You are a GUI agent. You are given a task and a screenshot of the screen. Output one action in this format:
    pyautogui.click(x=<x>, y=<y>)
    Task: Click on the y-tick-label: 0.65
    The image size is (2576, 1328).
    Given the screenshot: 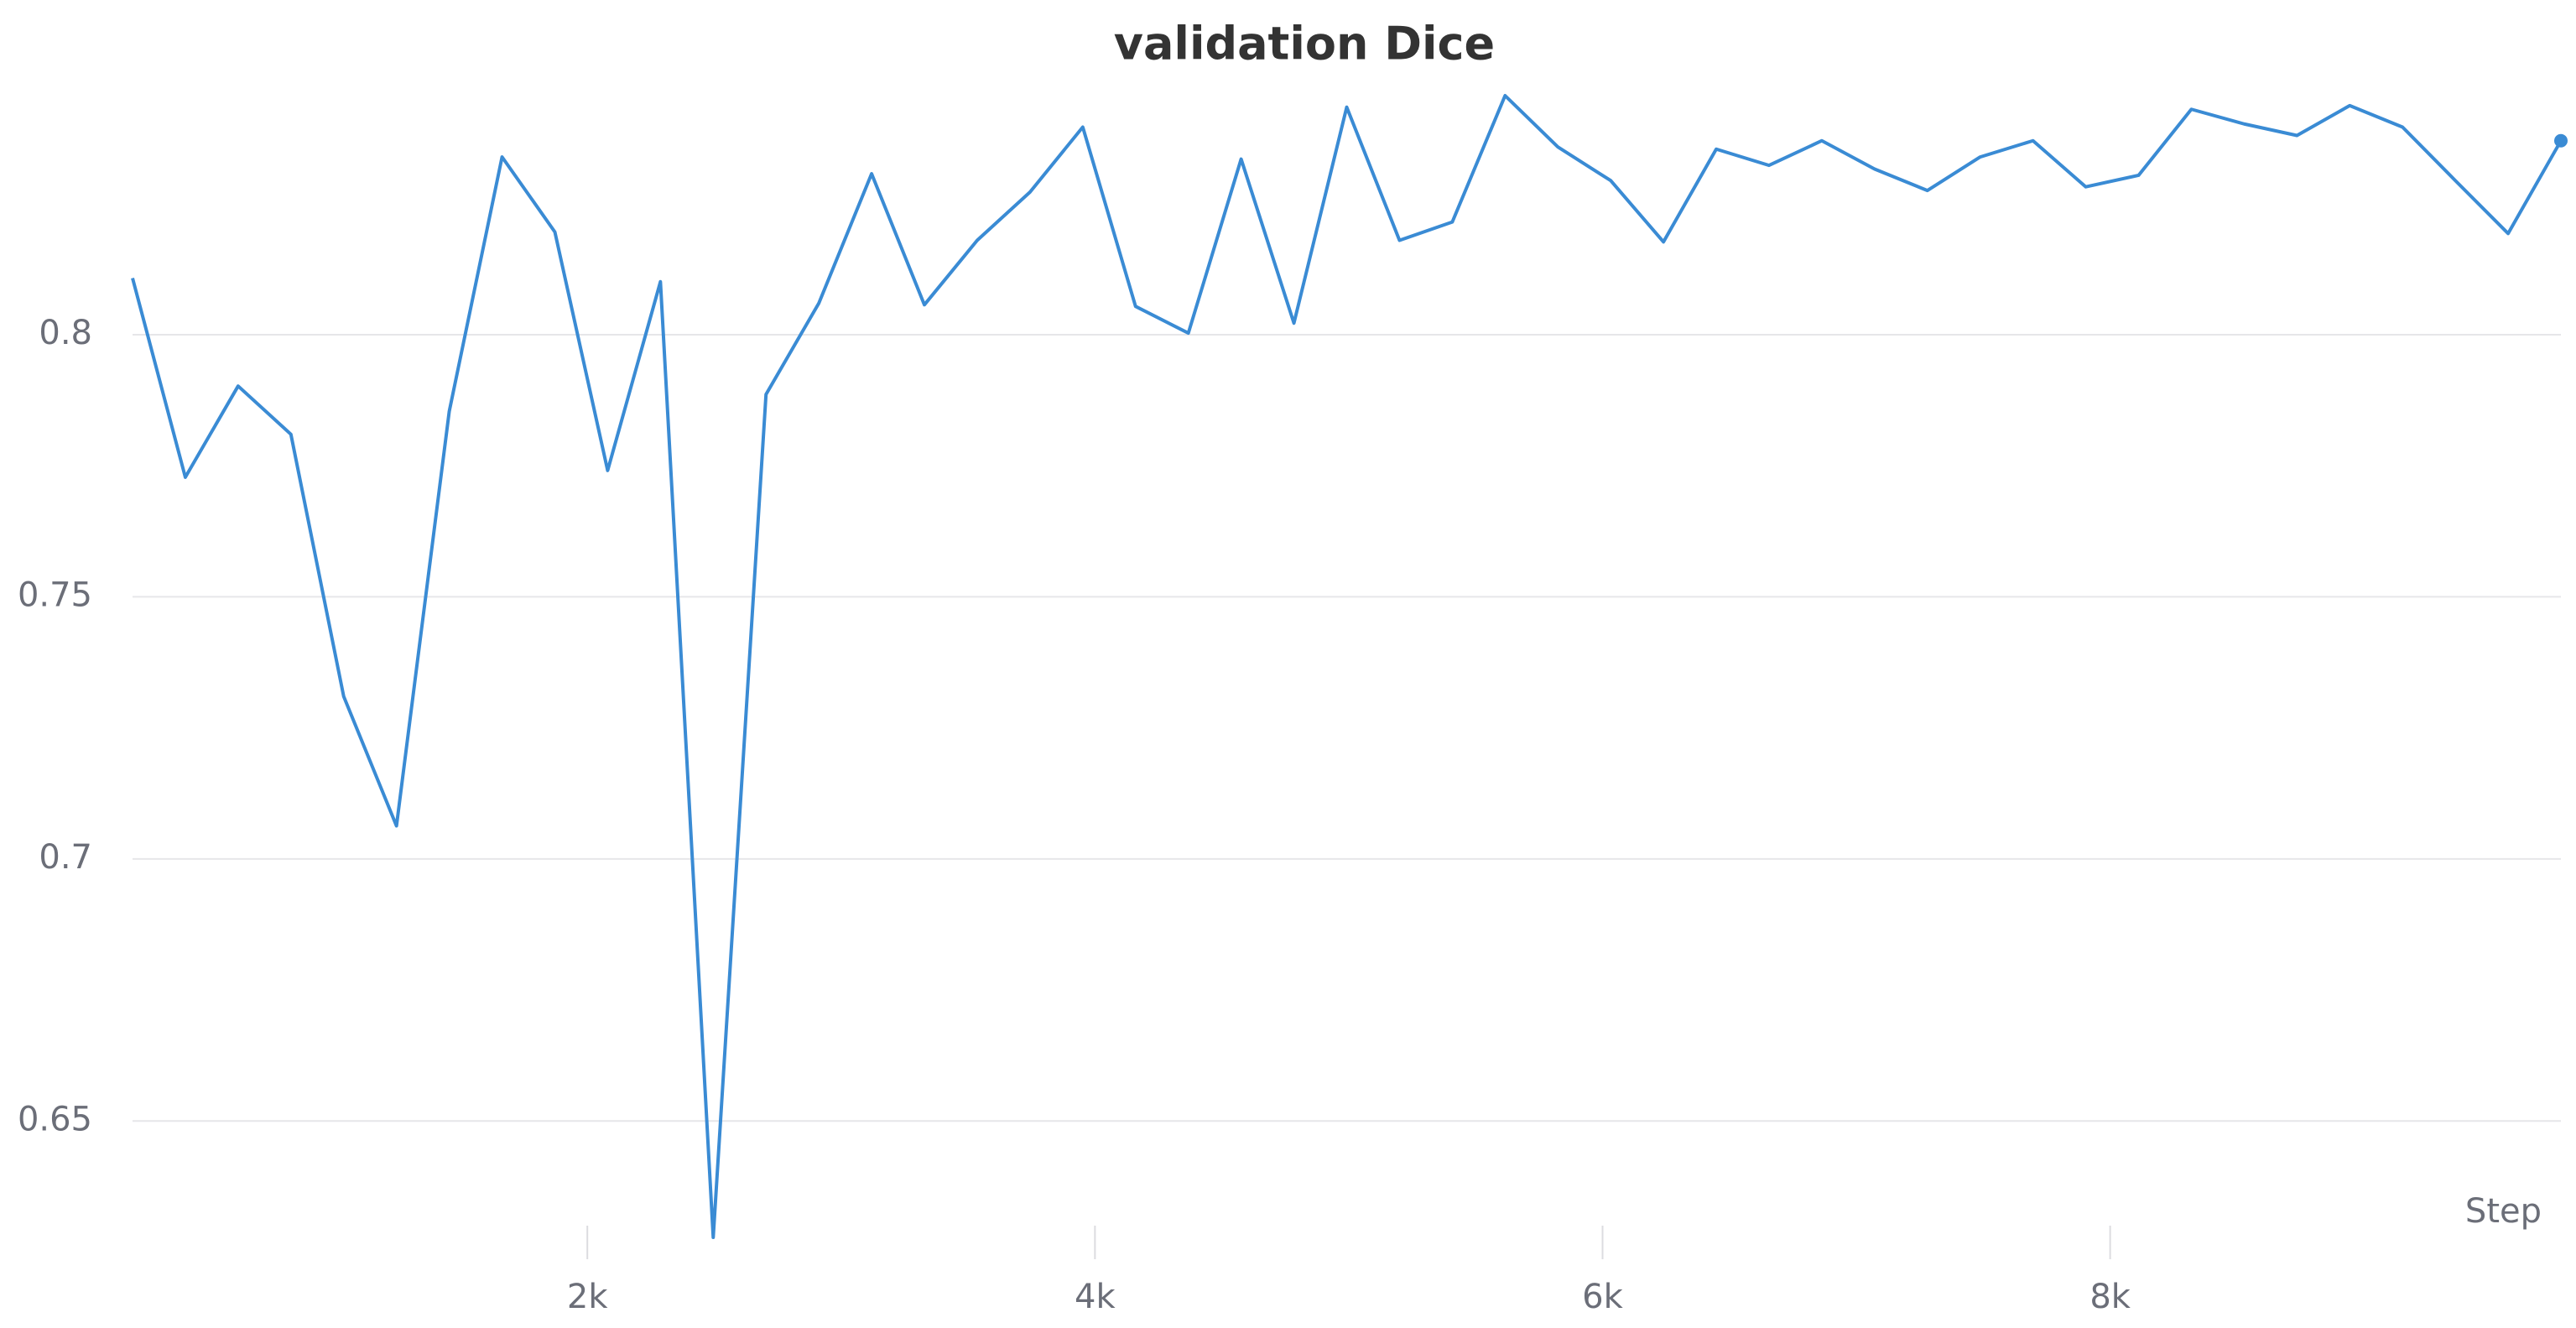 What is the action you would take?
    pyautogui.click(x=55, y=1119)
    